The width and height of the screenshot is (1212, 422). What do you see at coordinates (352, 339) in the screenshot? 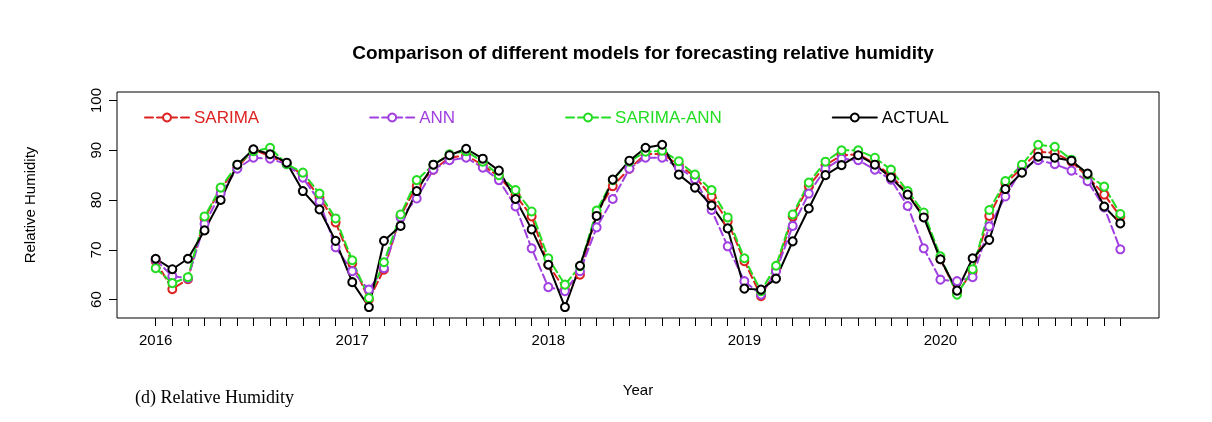
I see `x-tick-label: 2017` at bounding box center [352, 339].